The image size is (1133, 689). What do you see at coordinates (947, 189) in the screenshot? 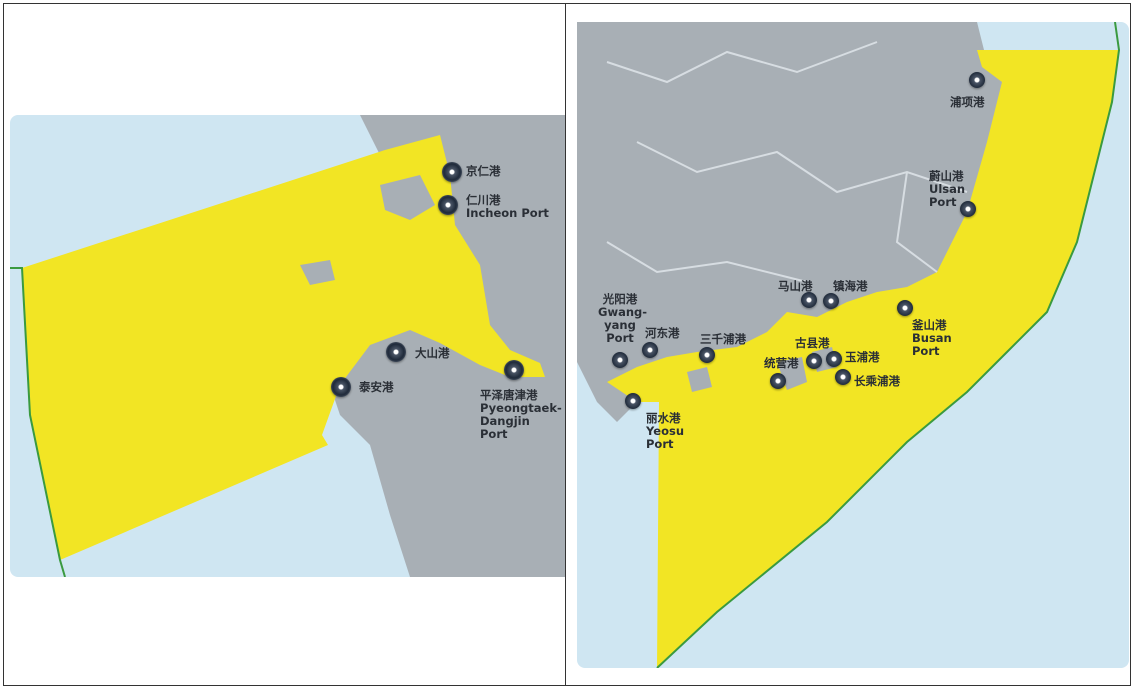
I see `port-label-ulsan: 蔚山港 Ulsan Port` at bounding box center [947, 189].